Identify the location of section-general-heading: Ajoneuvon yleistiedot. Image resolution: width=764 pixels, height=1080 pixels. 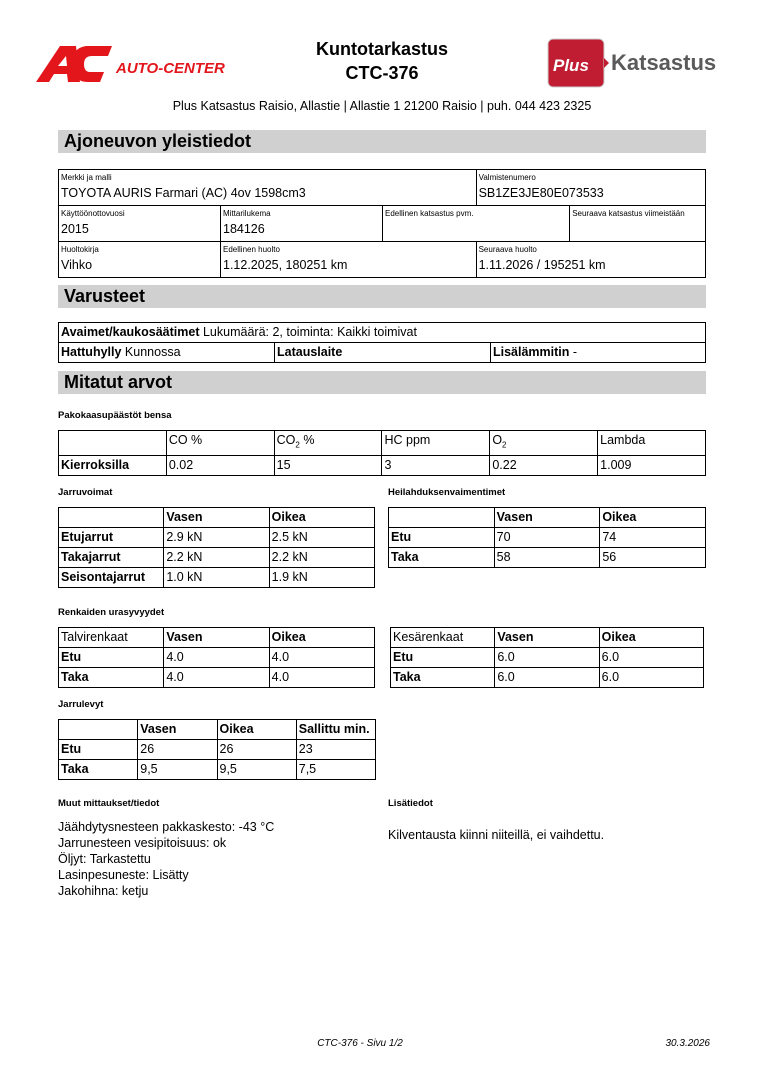
(382, 141).